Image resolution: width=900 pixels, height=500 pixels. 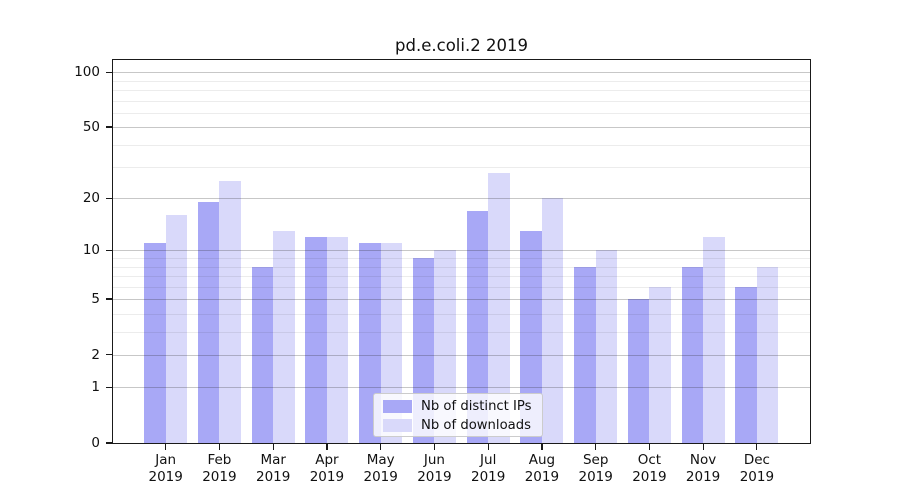 I want to click on legend: Nb of distinct IPs Nb of downloads, so click(x=458, y=415).